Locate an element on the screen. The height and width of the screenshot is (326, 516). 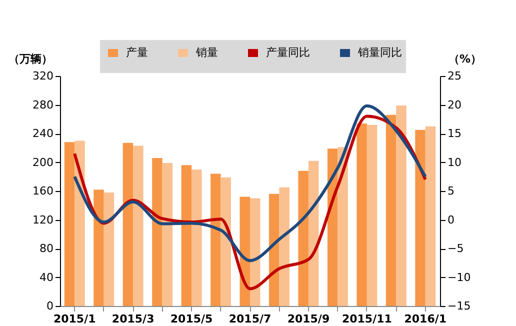
legend-label: 销量 is located at coordinates (206, 52).